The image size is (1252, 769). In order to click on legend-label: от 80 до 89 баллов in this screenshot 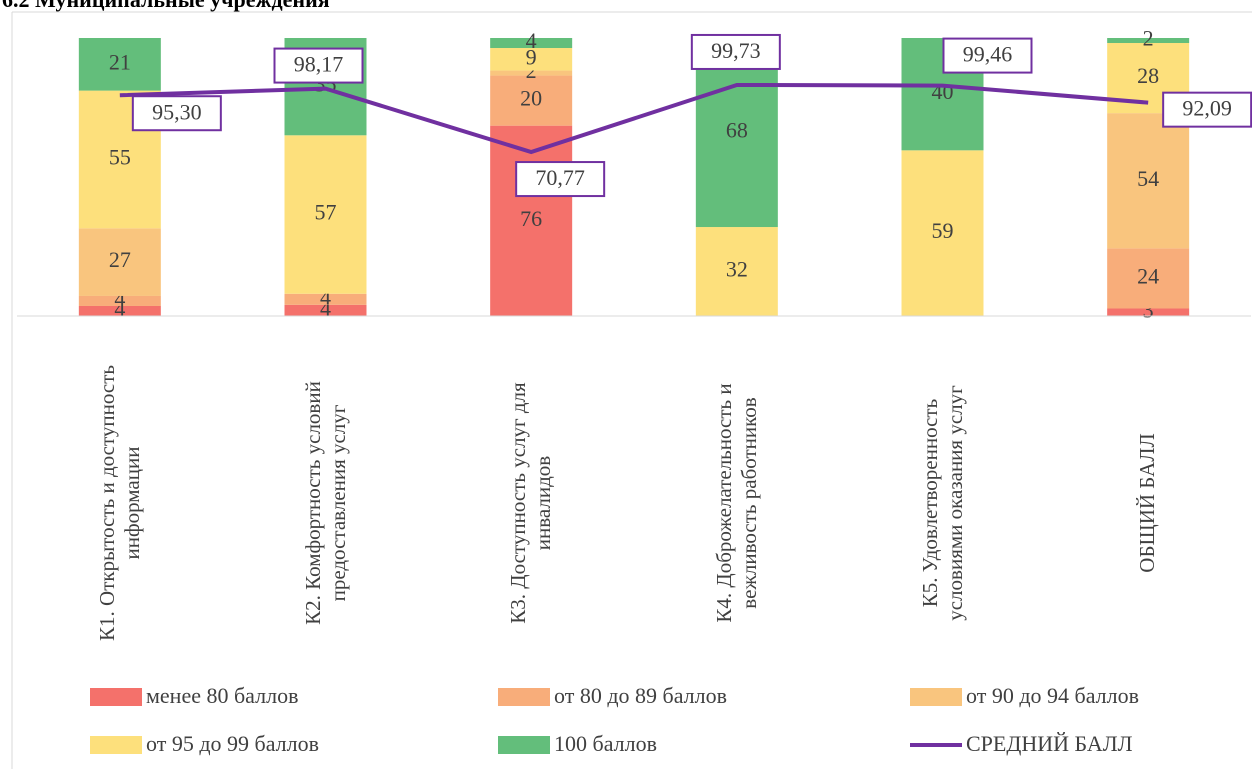, I will do `click(640, 695)`.